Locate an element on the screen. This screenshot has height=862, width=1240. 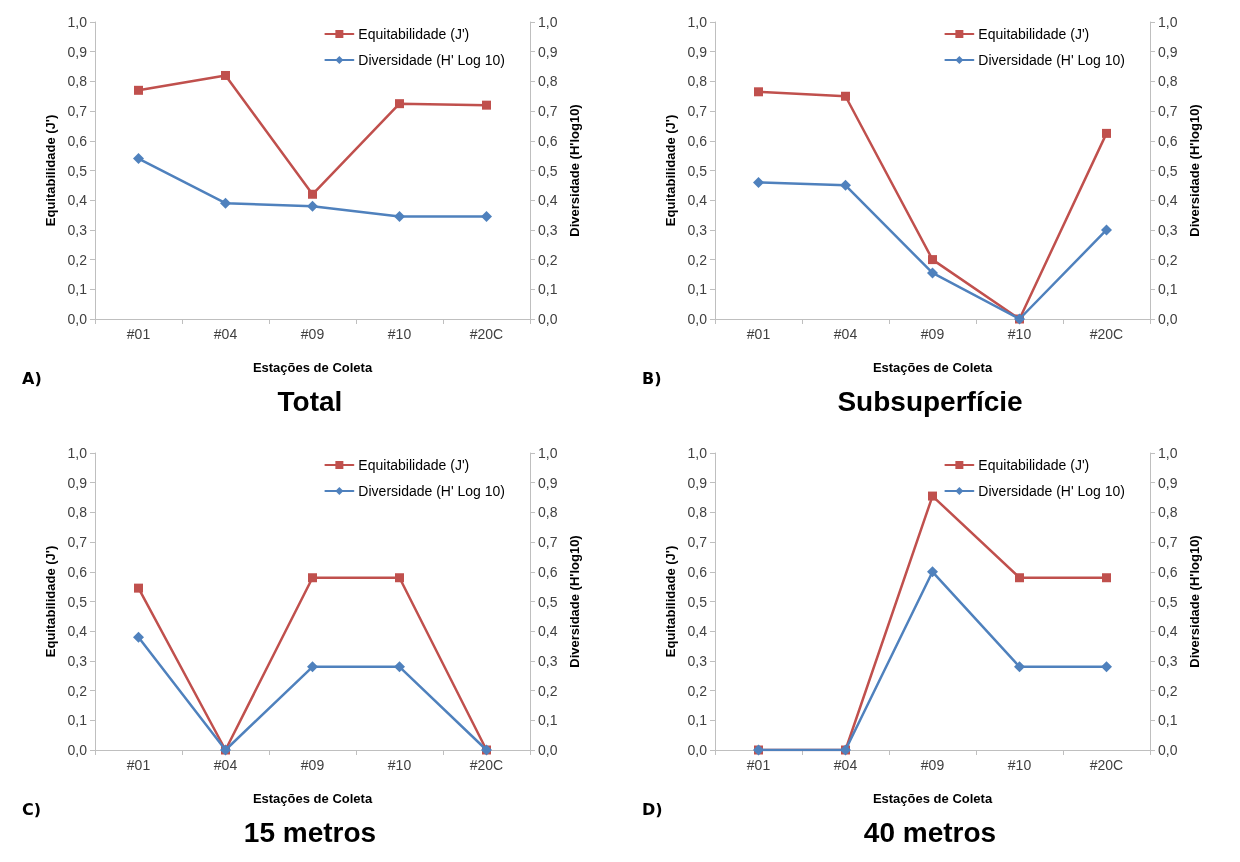
text: 40 metros is located at coordinates (930, 832).